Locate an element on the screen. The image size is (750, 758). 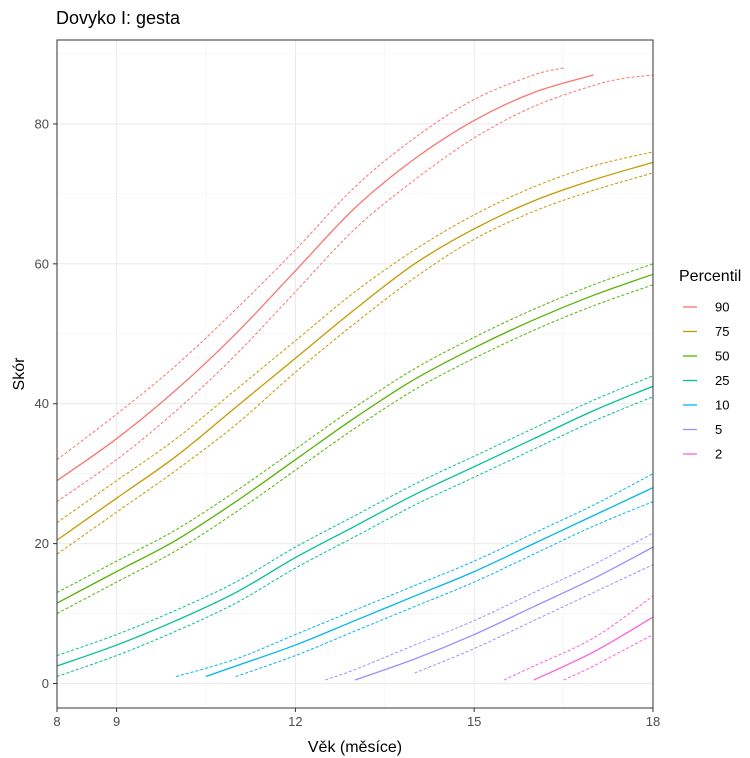
series-5-line is located at coordinates (504, 613).